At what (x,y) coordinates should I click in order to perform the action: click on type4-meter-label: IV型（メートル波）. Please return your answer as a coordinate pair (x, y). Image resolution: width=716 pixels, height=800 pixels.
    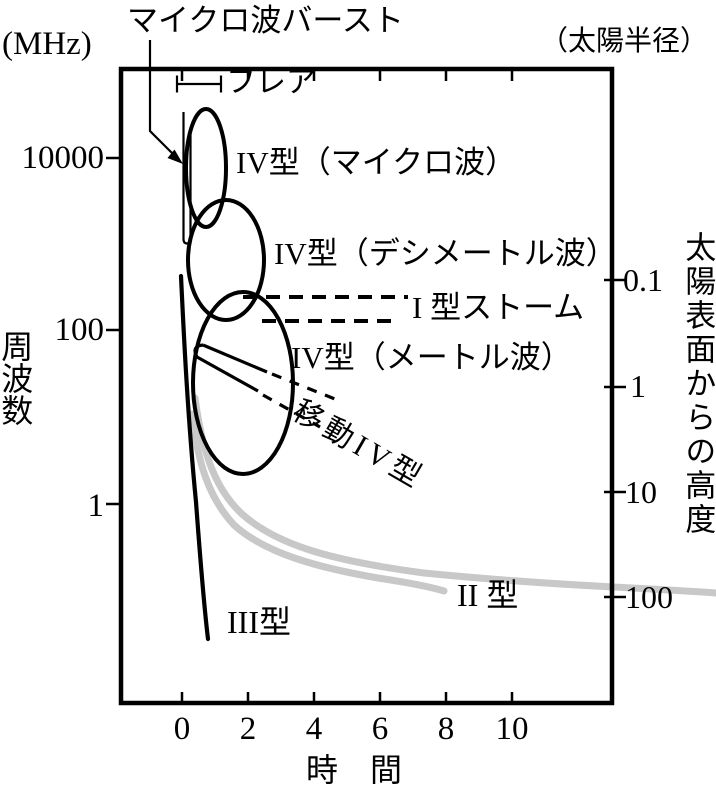
    Looking at the image, I should click on (431, 357).